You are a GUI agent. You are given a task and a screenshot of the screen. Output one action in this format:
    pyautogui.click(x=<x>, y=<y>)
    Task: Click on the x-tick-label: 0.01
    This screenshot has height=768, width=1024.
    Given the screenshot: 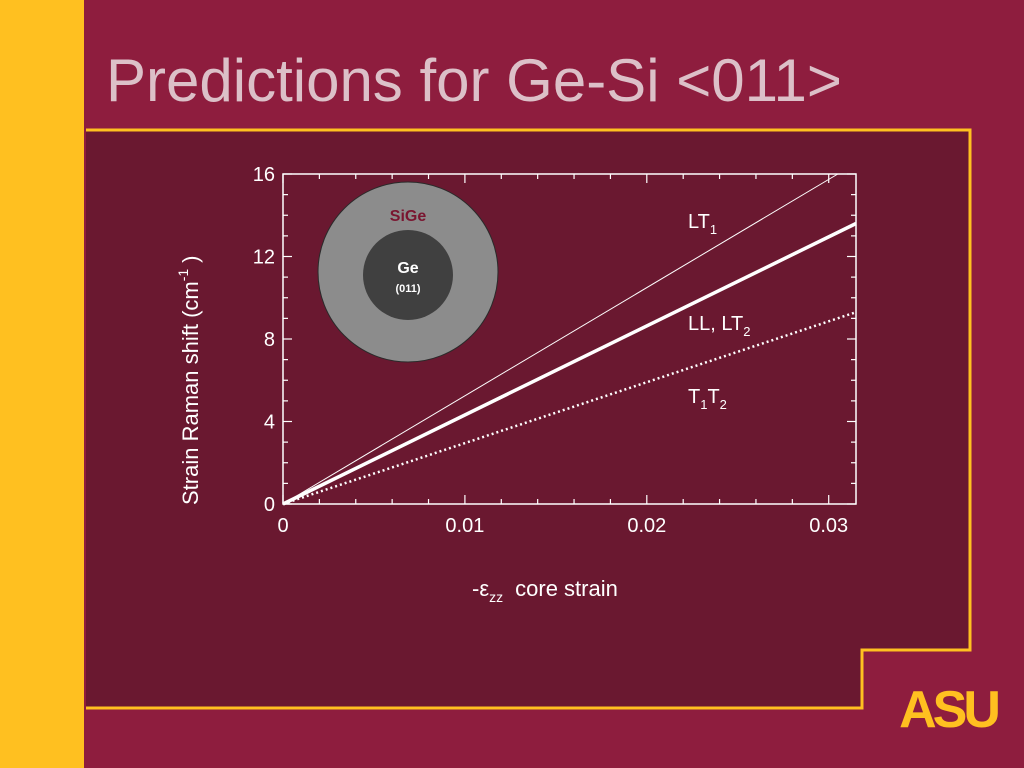 What is the action you would take?
    pyautogui.click(x=464, y=526)
    